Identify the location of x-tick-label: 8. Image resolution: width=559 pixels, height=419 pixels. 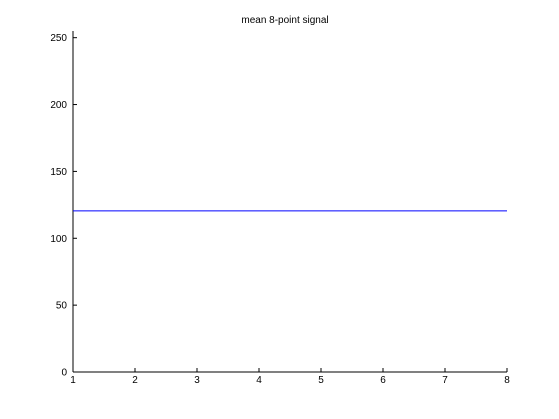
(507, 380).